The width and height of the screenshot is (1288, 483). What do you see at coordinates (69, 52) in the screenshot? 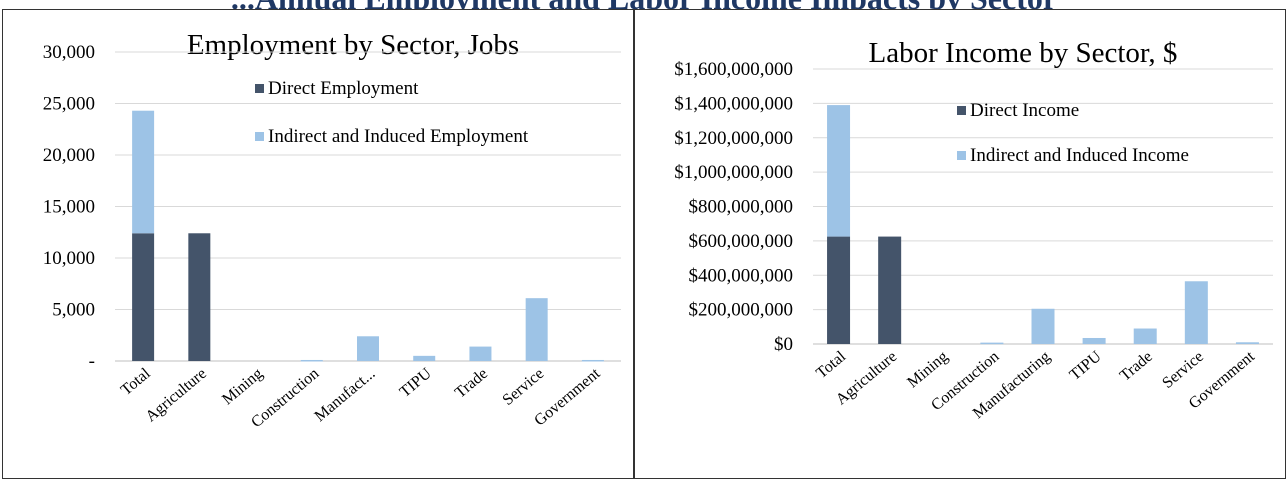
I see `y-tick-label: 30,000` at bounding box center [69, 52].